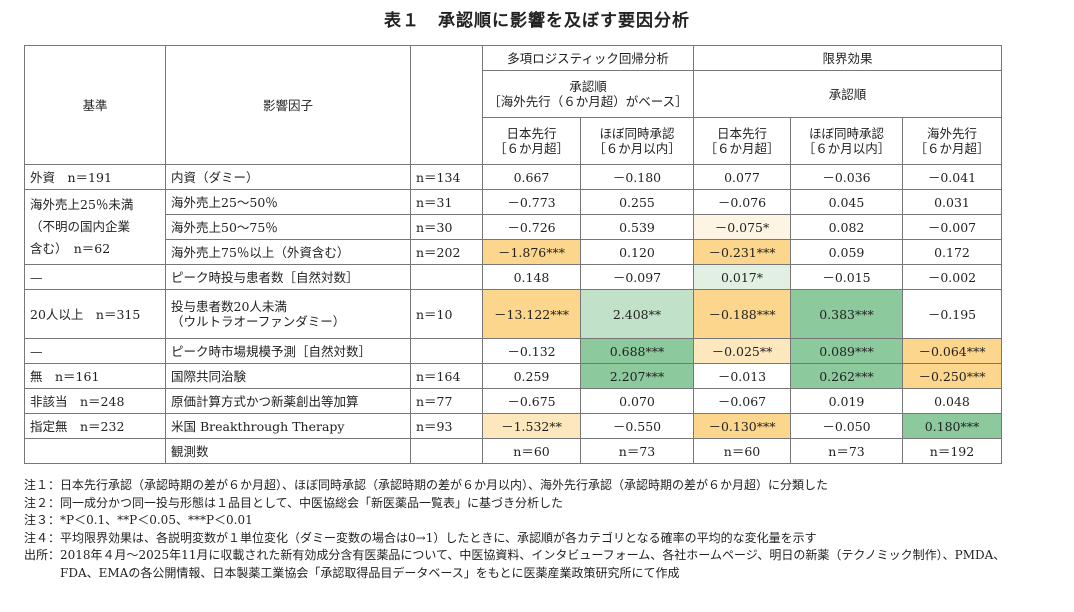  Describe the element at coordinates (288, 105) in the screenshot. I see `header-factor: 影響因子` at that location.